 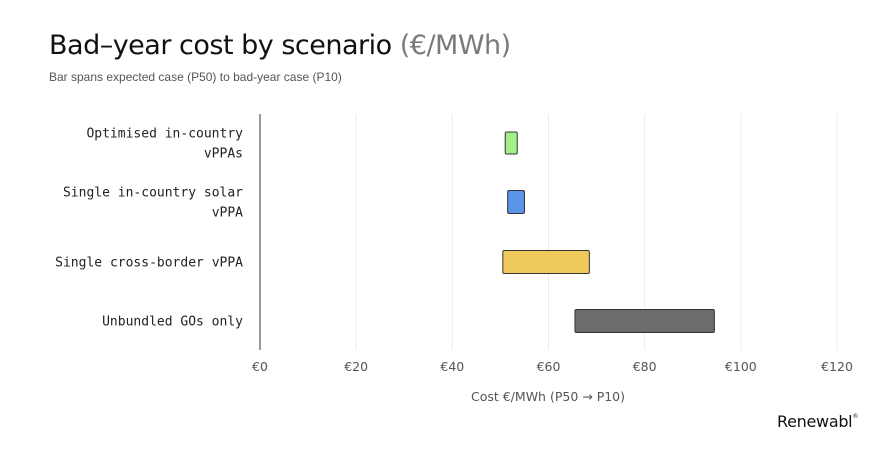 What do you see at coordinates (741, 366) in the screenshot?
I see `x-tick-label: €100` at bounding box center [741, 366].